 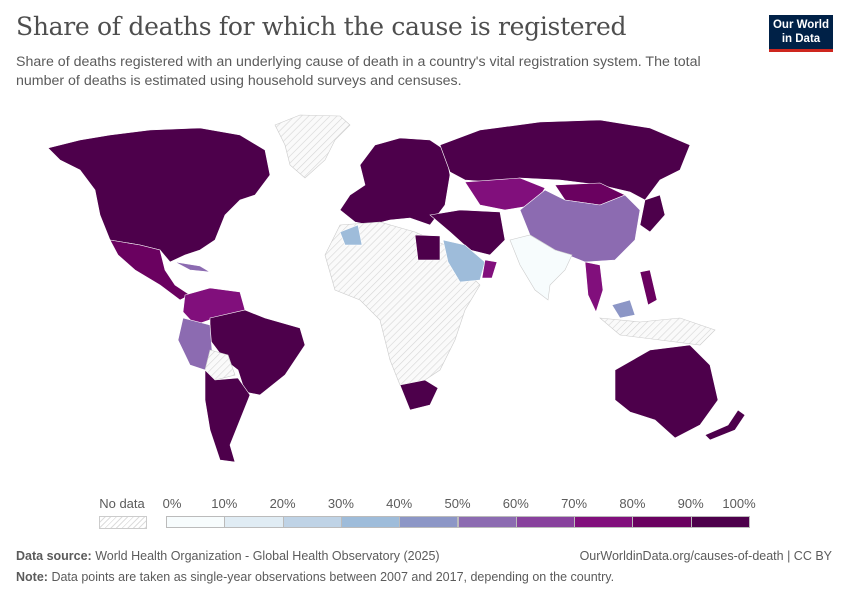 I want to click on legend-tick-label: 10%, so click(x=224, y=503).